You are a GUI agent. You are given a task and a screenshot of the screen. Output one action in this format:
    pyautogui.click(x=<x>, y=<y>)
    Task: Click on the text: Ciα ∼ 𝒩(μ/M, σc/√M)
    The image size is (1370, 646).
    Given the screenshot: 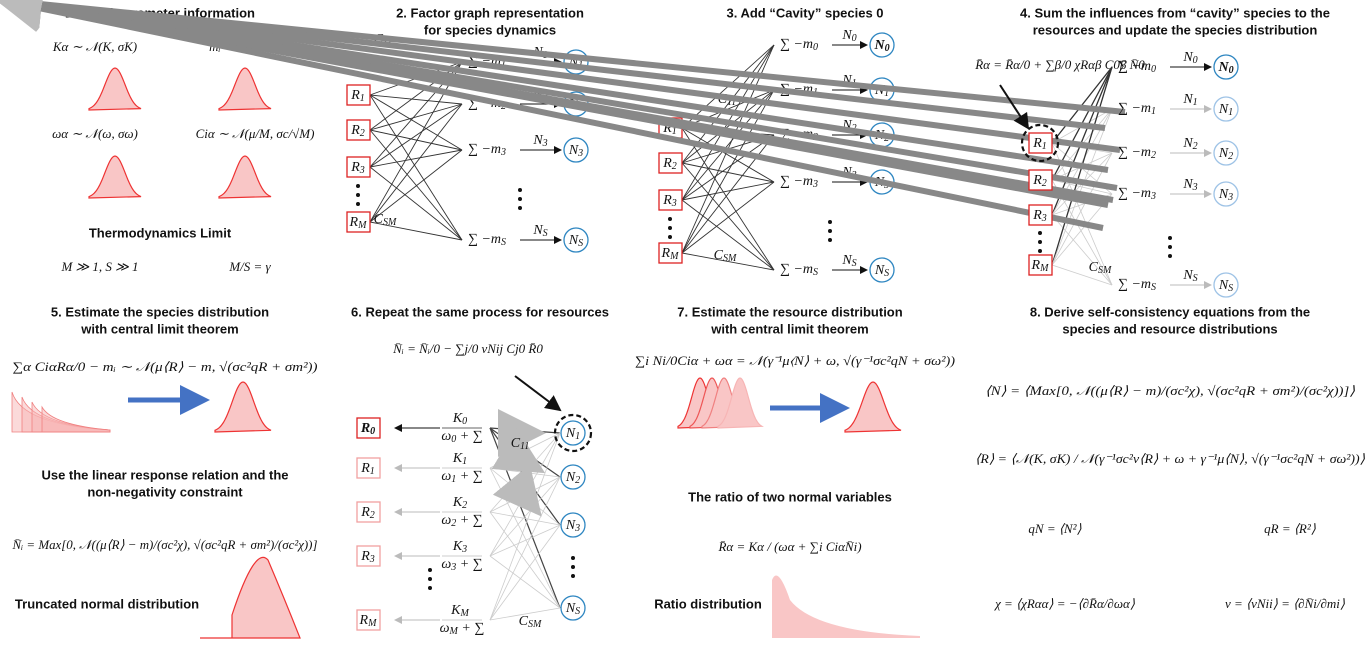 What is the action you would take?
    pyautogui.click(x=255, y=133)
    